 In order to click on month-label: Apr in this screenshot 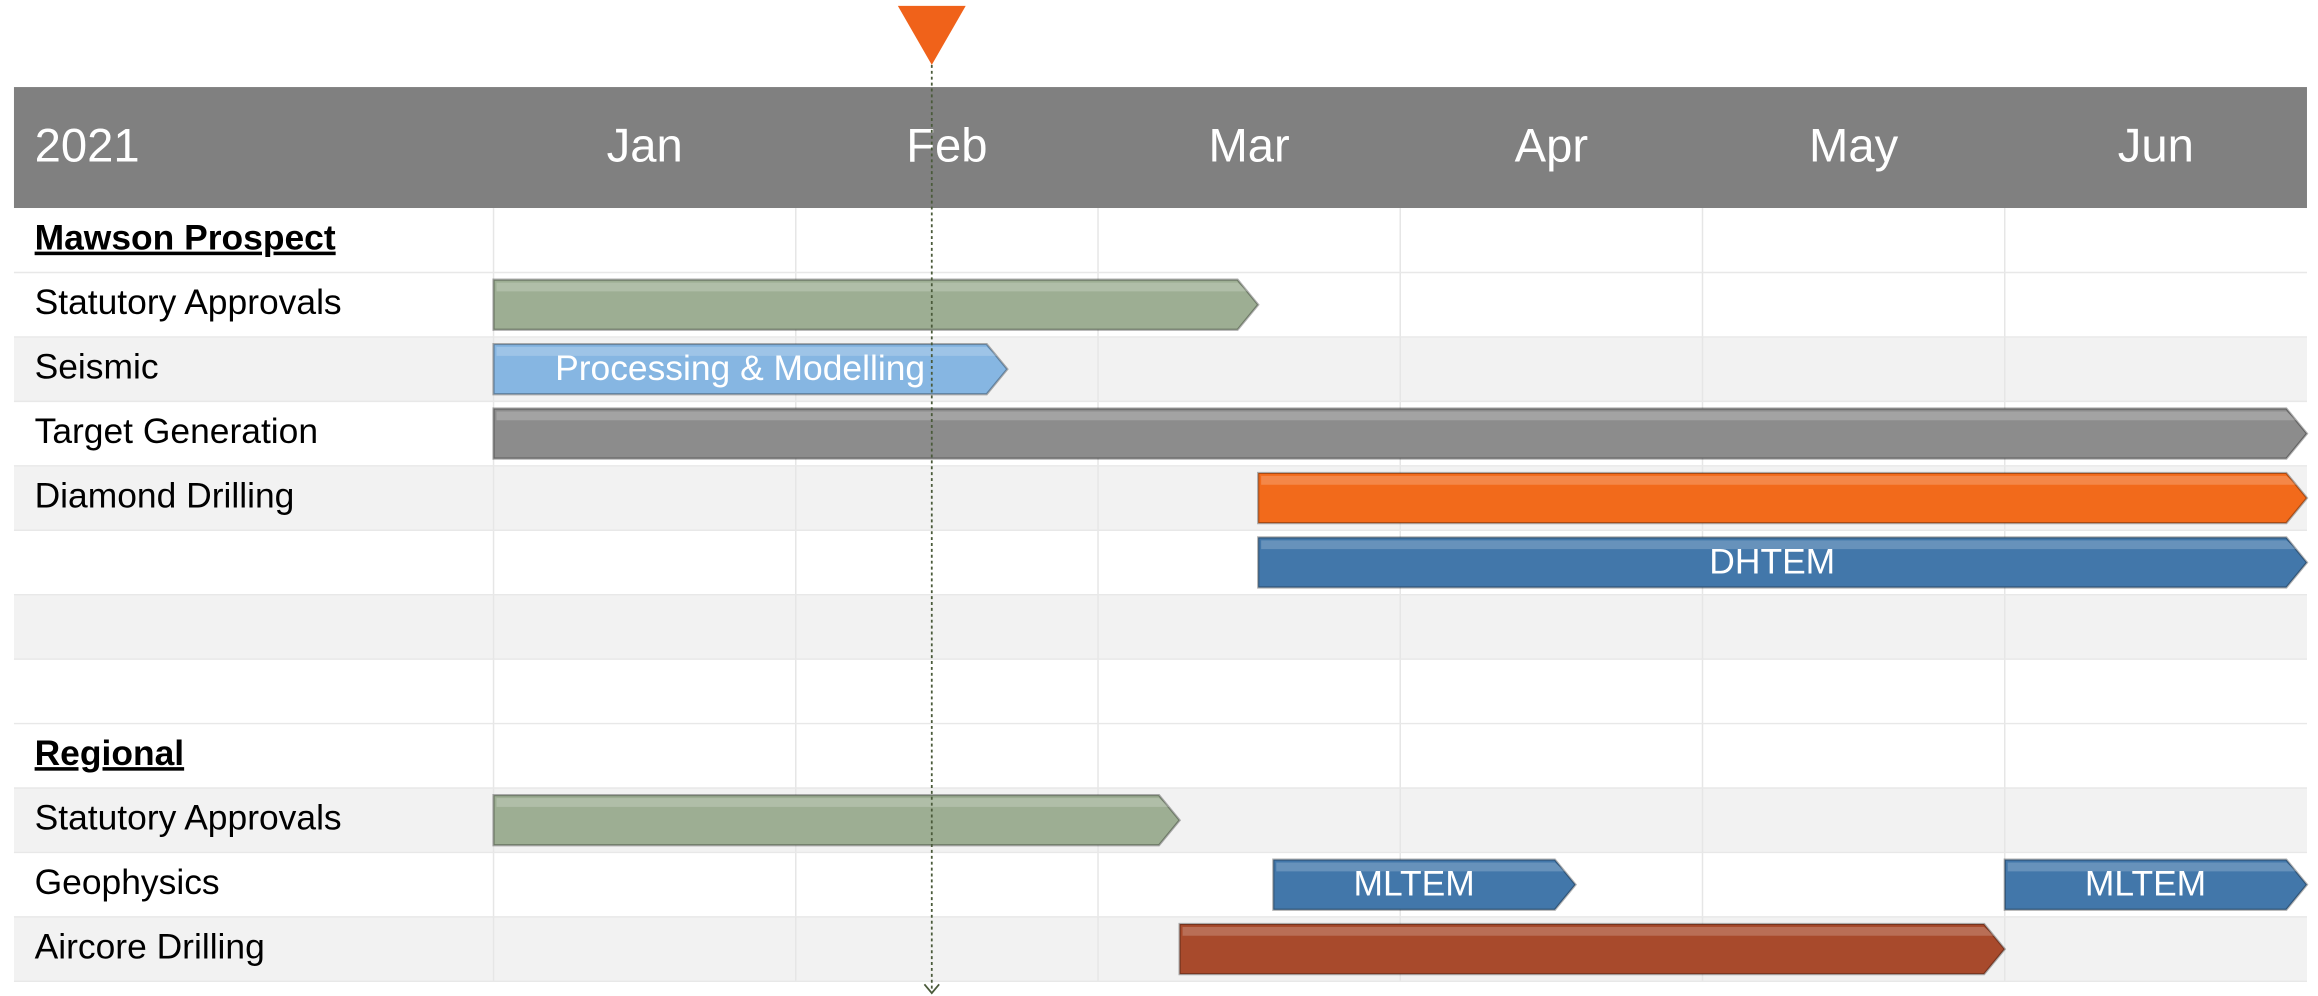, I will do `click(1551, 145)`.